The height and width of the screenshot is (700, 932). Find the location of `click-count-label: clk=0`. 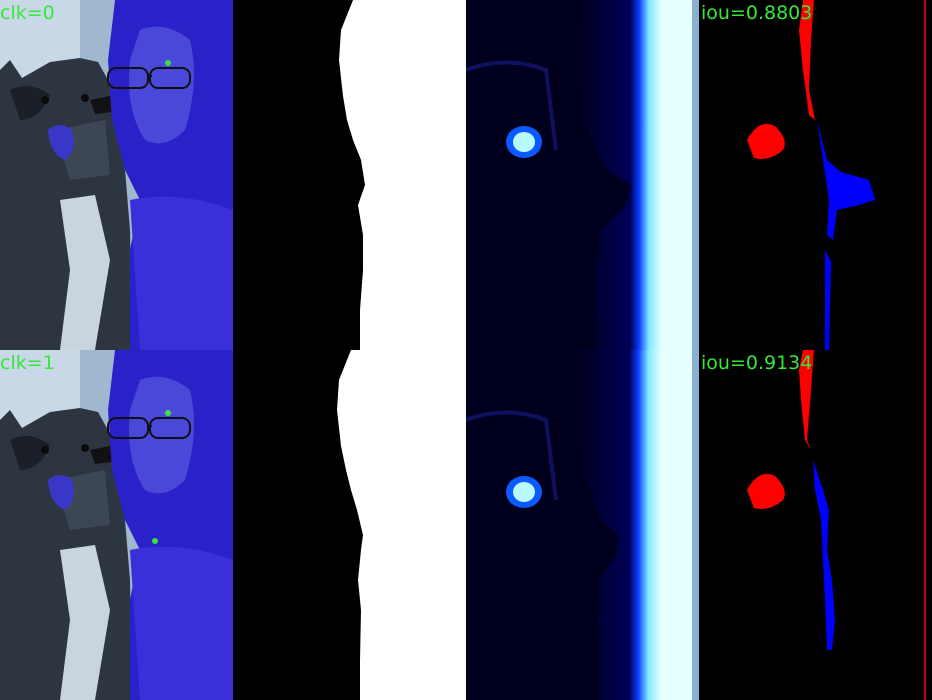

click-count-label: clk=0 is located at coordinates (27, 13).